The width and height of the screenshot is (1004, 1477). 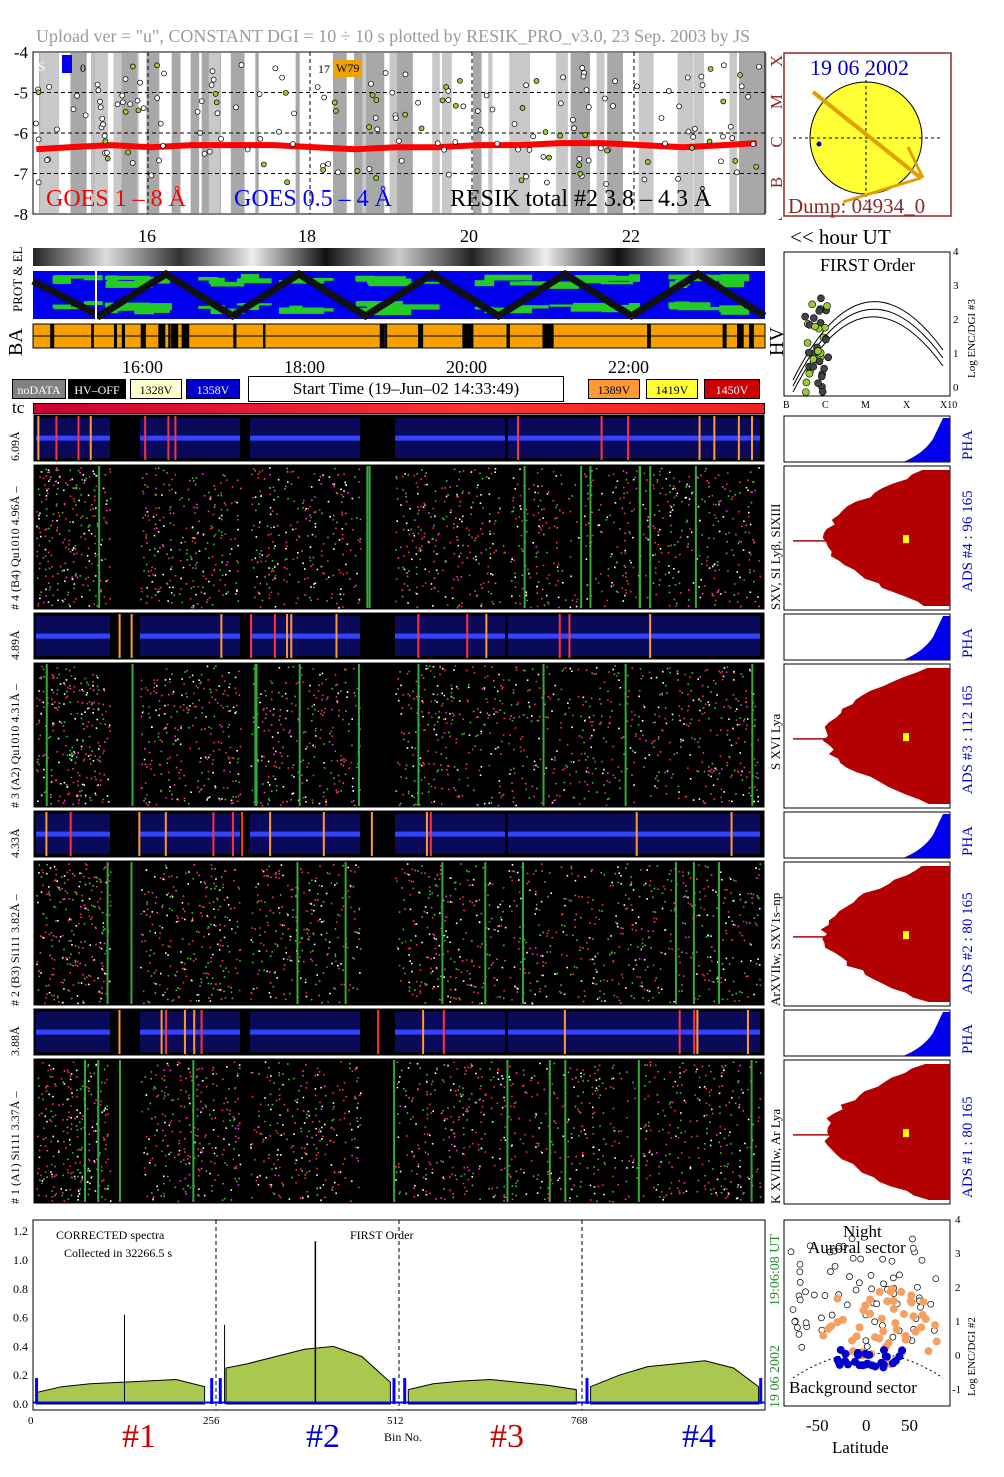 I want to click on goes-class-label: M, so click(x=776, y=101).